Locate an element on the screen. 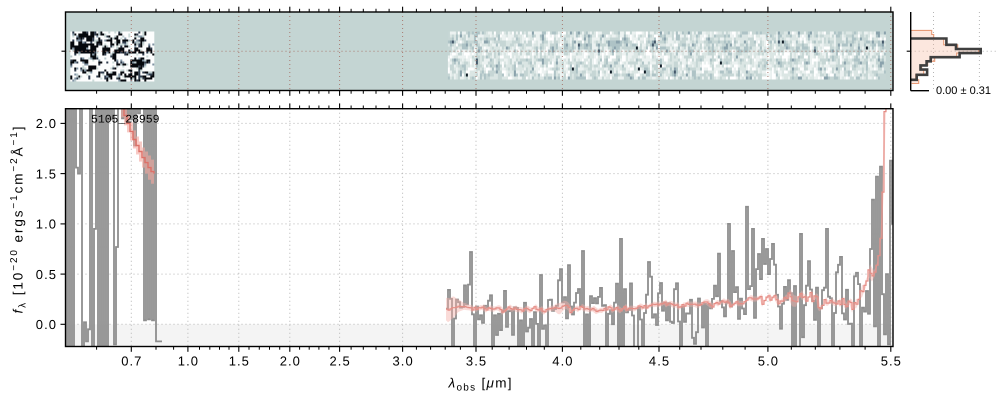 Image resolution: width=1000 pixels, height=400 pixels. svg-text: 0.7 is located at coordinates (131, 361).